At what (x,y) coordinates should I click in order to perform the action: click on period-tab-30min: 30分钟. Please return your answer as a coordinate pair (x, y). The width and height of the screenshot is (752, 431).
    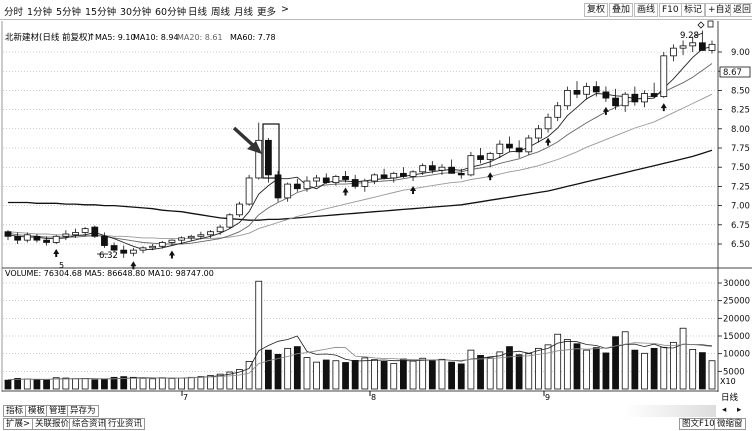
    Looking at the image, I should click on (136, 12).